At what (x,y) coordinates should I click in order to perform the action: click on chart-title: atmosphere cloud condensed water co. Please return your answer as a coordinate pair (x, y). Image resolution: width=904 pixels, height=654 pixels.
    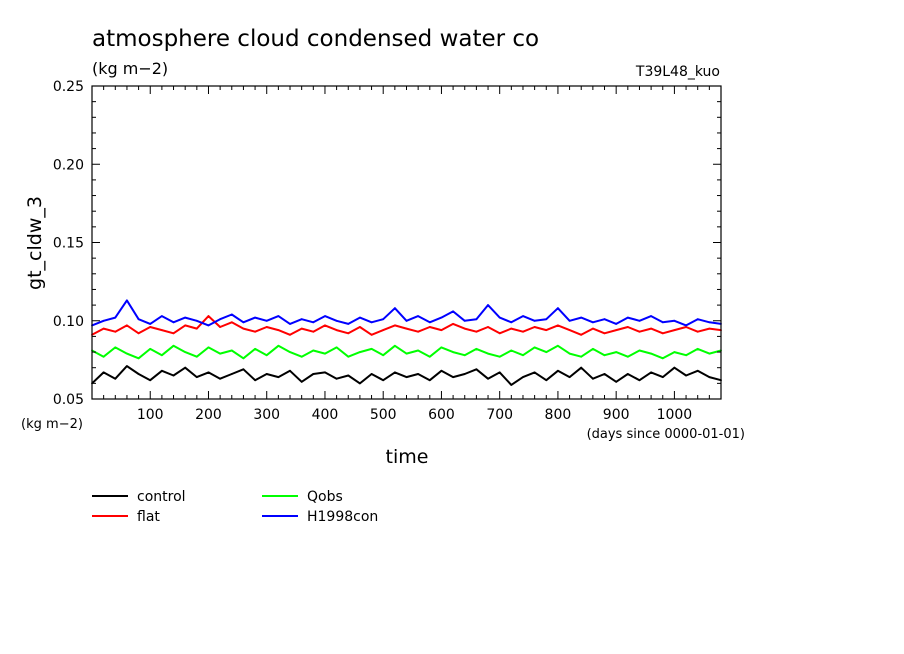
    Looking at the image, I should click on (315, 39).